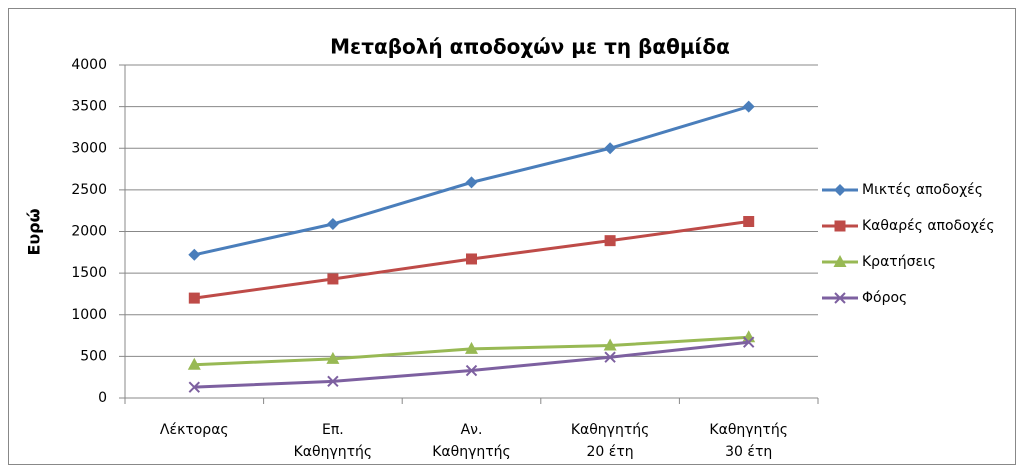  Describe the element at coordinates (333, 441) in the screenshot. I see `x-tick-label: Επ. Καθηγητής` at that location.